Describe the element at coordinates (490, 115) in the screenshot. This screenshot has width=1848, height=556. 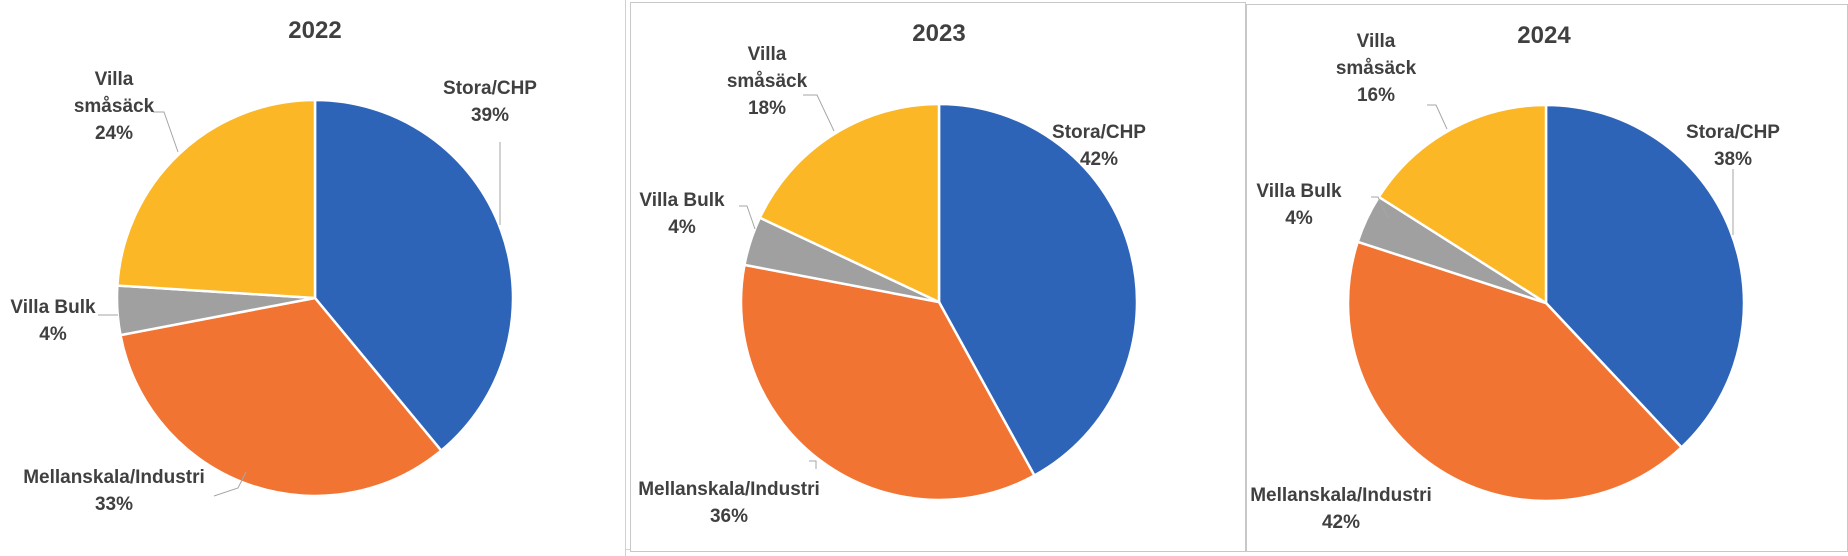
I see `data-label-percent: 39%` at that location.